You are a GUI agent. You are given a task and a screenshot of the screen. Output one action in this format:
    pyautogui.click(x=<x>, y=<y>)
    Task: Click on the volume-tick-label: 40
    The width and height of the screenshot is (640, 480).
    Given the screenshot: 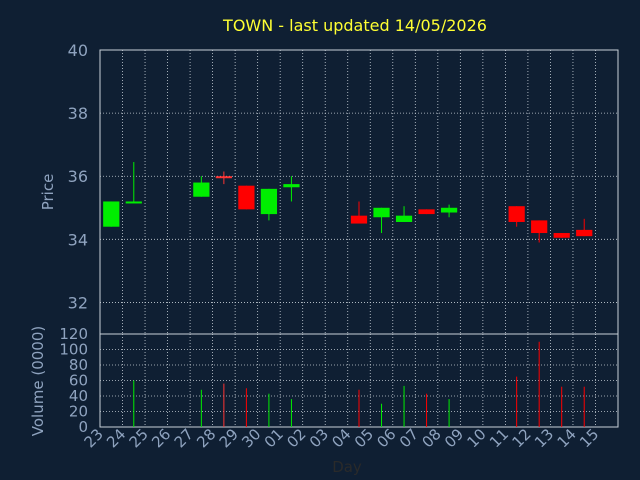 What is the action you would take?
    pyautogui.click(x=78, y=396)
    